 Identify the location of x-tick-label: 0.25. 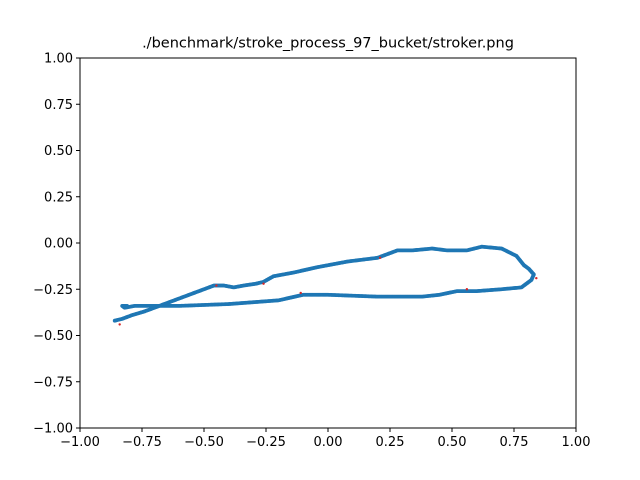
(390, 442).